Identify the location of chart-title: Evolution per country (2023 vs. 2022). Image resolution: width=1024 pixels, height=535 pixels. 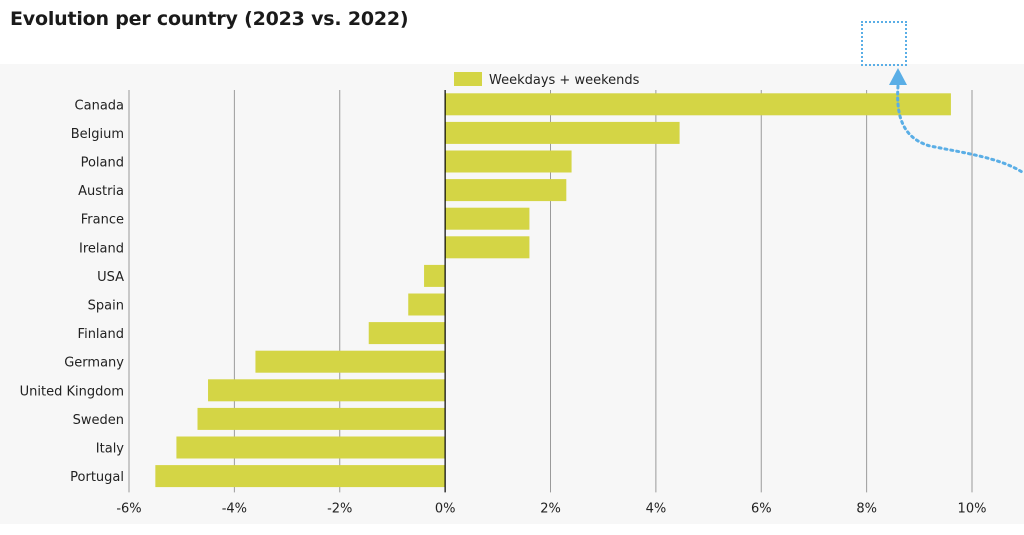
(209, 19).